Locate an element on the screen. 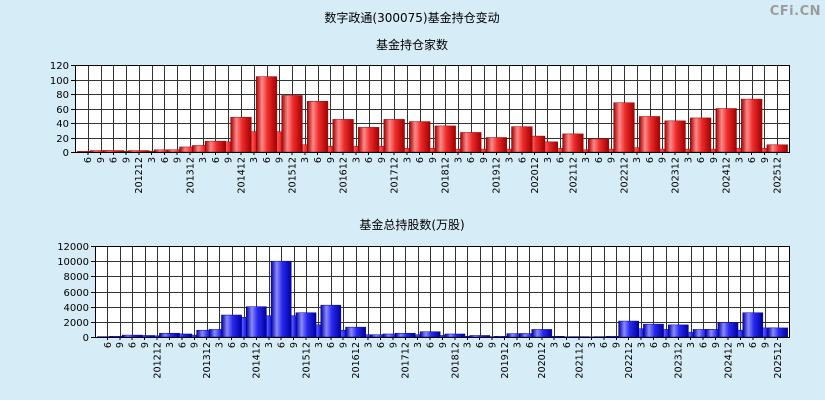  x-tick-label: 201712 is located at coordinates (406, 360).